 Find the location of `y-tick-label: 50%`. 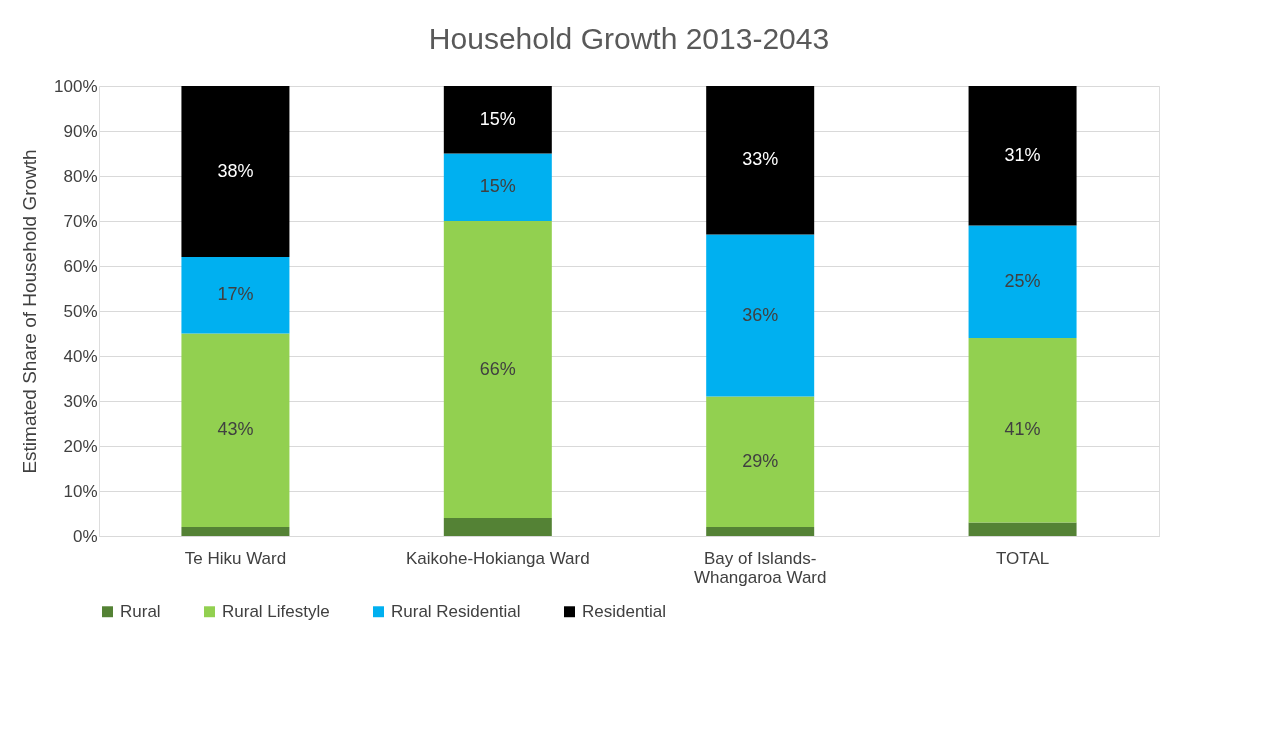

y-tick-label: 50% is located at coordinates (80, 311).